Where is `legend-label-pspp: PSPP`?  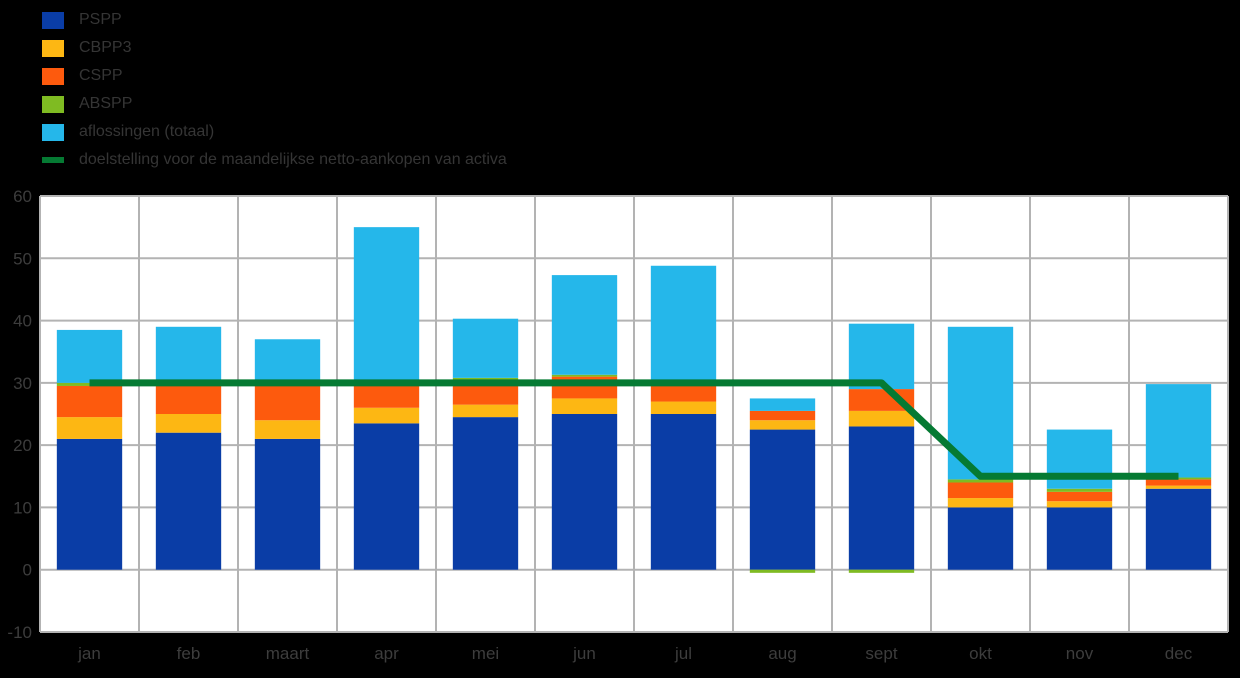
legend-label-pspp: PSPP is located at coordinates (100, 19).